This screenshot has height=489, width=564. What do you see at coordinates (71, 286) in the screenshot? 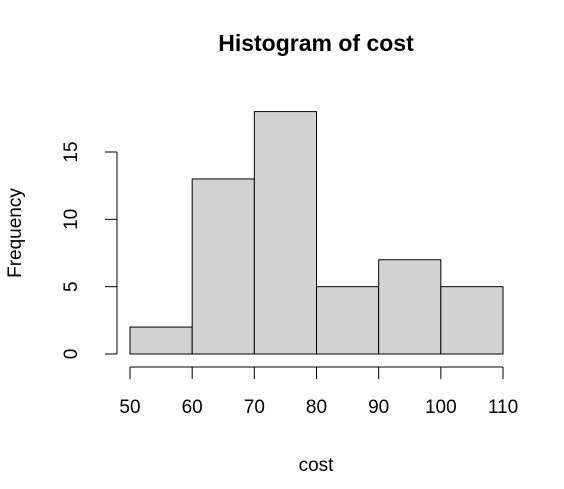
I see `y-tick-label: 5` at bounding box center [71, 286].